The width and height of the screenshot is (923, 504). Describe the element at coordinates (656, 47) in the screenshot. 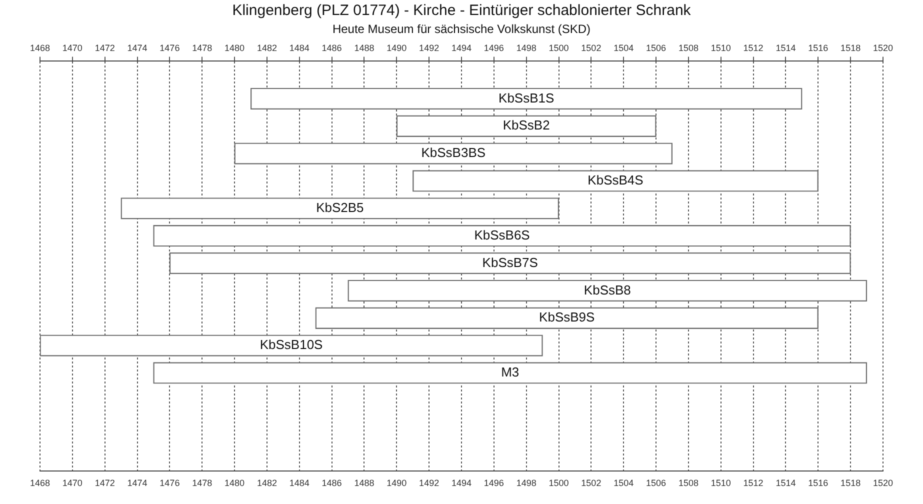

I see `x-tick-label: 1506` at that location.